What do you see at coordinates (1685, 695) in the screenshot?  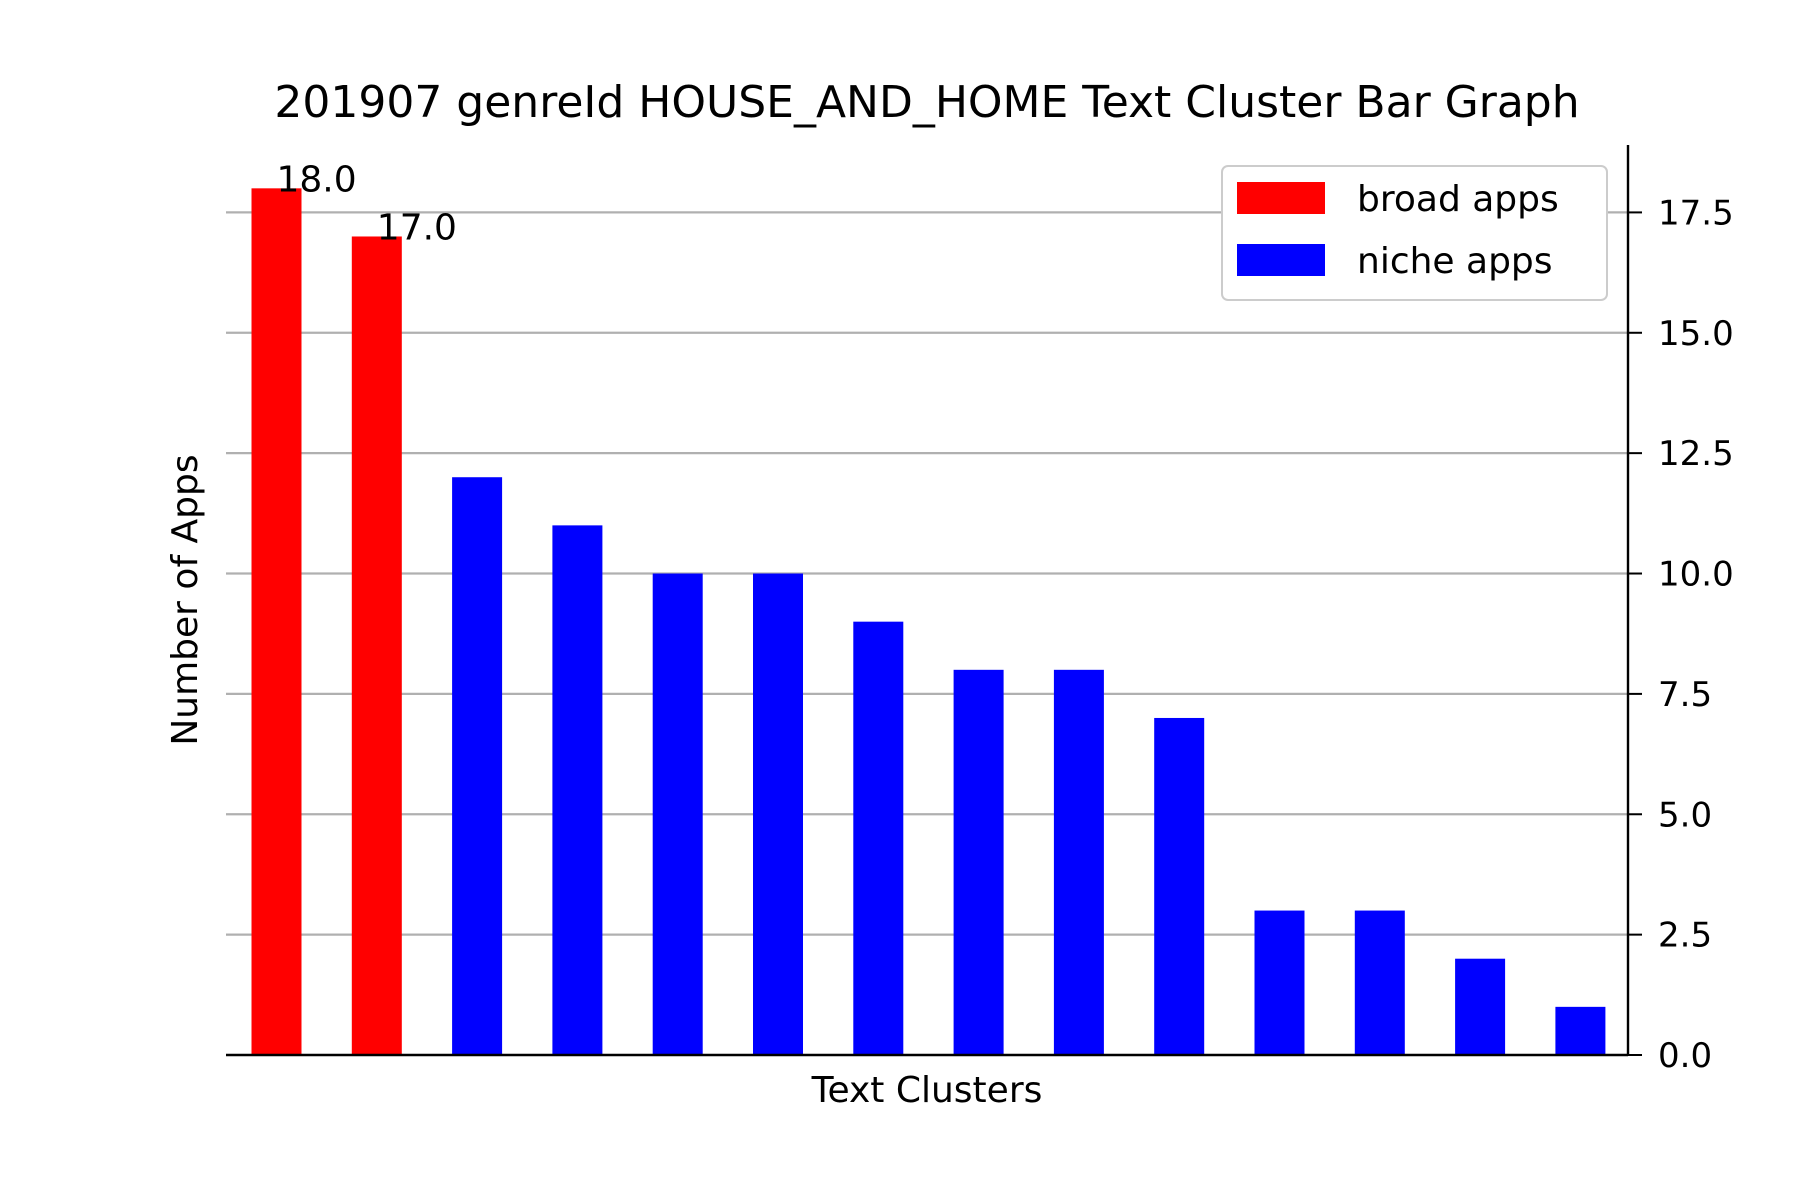 I see `y-tick-label: 7.5` at bounding box center [1685, 695].